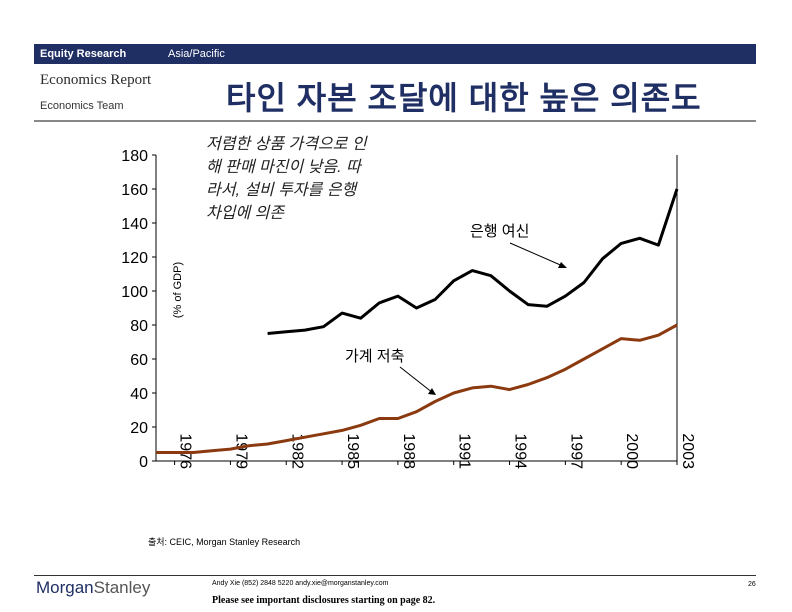 The image size is (792, 612). What do you see at coordinates (432, 391) in the screenshot?
I see `household-label-arrowhead` at bounding box center [432, 391].